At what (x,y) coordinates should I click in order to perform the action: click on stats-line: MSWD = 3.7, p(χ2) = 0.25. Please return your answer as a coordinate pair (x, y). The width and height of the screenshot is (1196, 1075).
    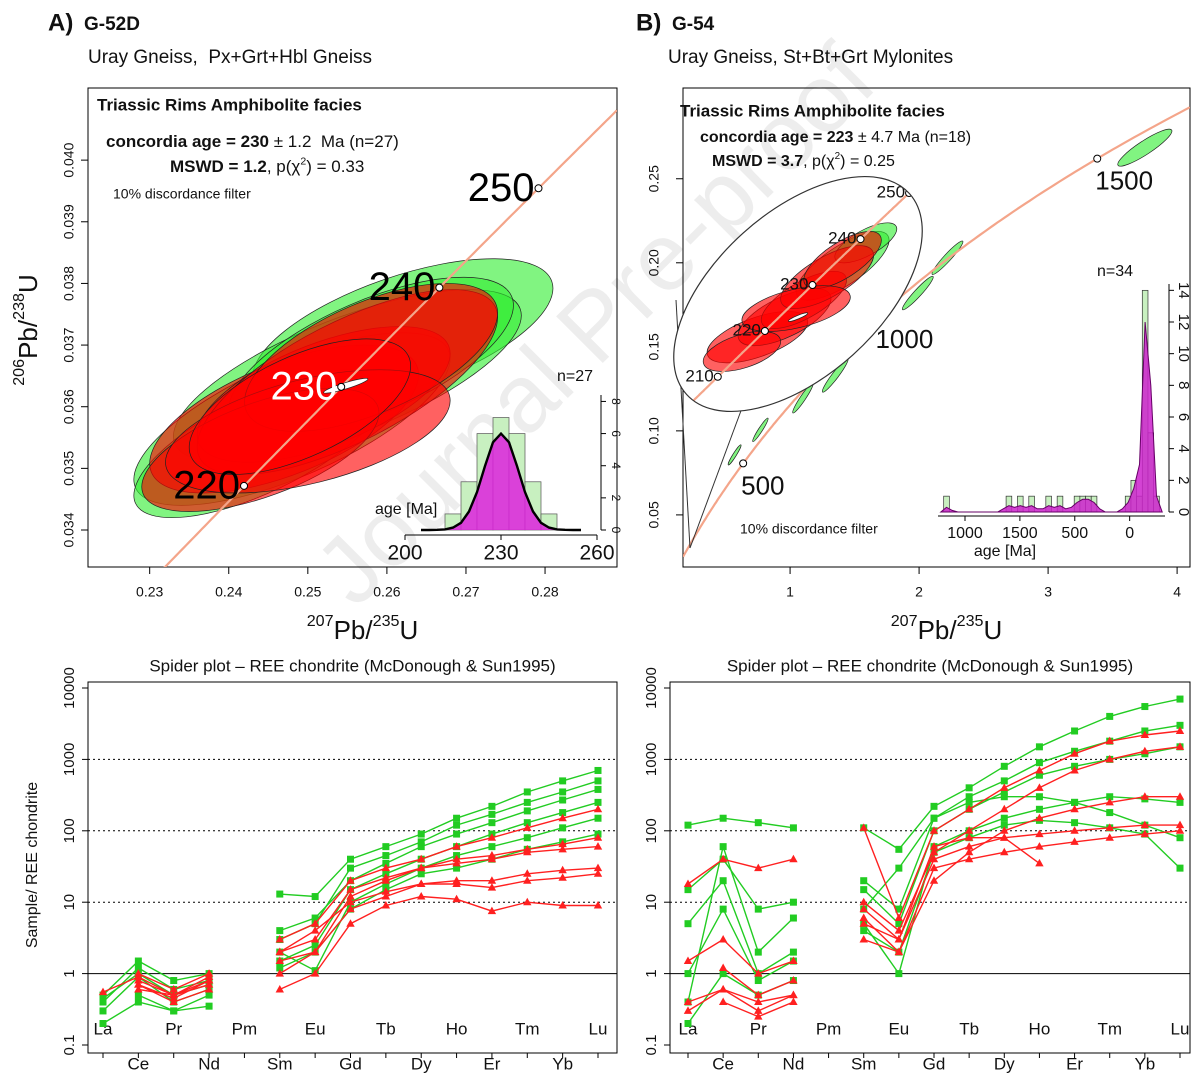
    Looking at the image, I should click on (803, 161).